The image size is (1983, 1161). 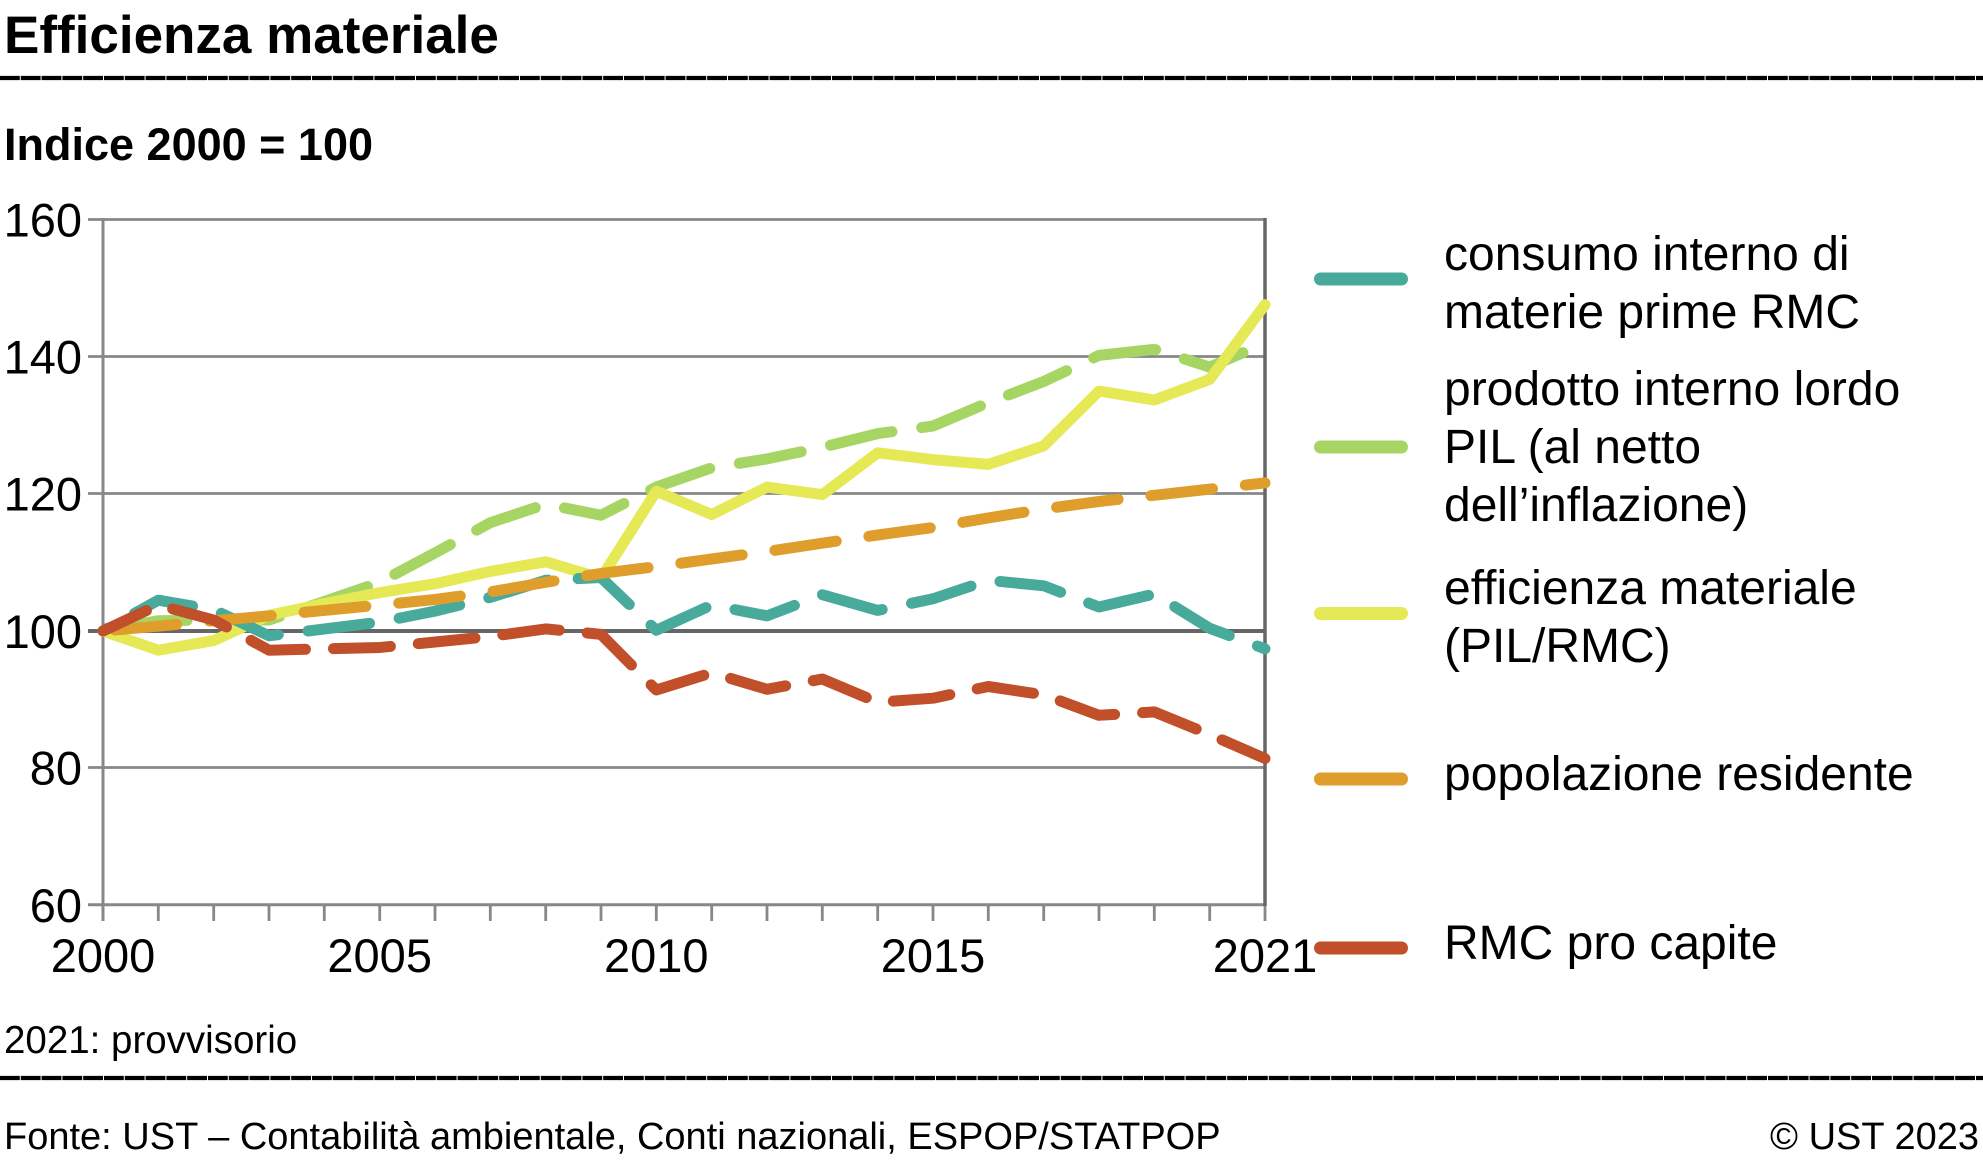 What do you see at coordinates (43, 494) in the screenshot?
I see `svg-text: 120` at bounding box center [43, 494].